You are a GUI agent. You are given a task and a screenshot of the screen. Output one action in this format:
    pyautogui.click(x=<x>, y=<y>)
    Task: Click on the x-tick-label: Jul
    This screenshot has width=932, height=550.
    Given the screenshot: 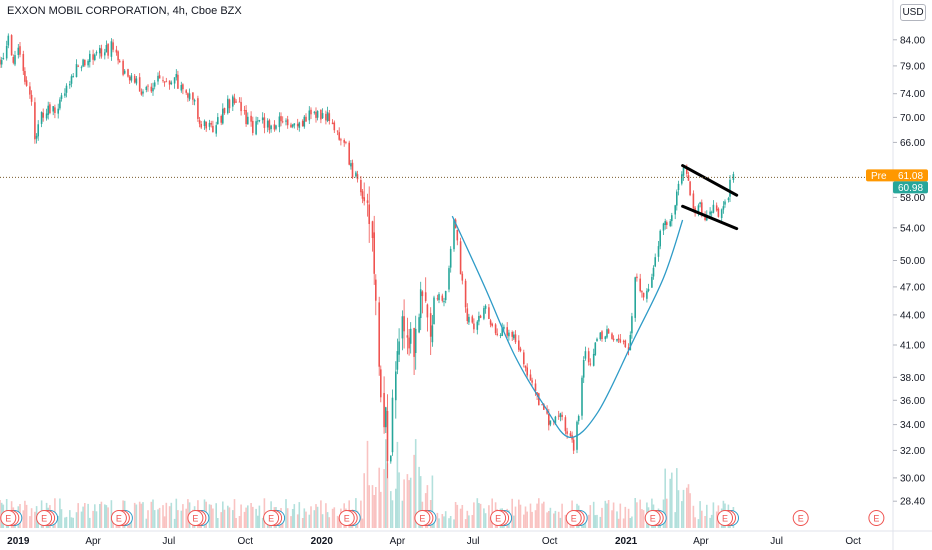 What is the action you would take?
    pyautogui.click(x=776, y=541)
    